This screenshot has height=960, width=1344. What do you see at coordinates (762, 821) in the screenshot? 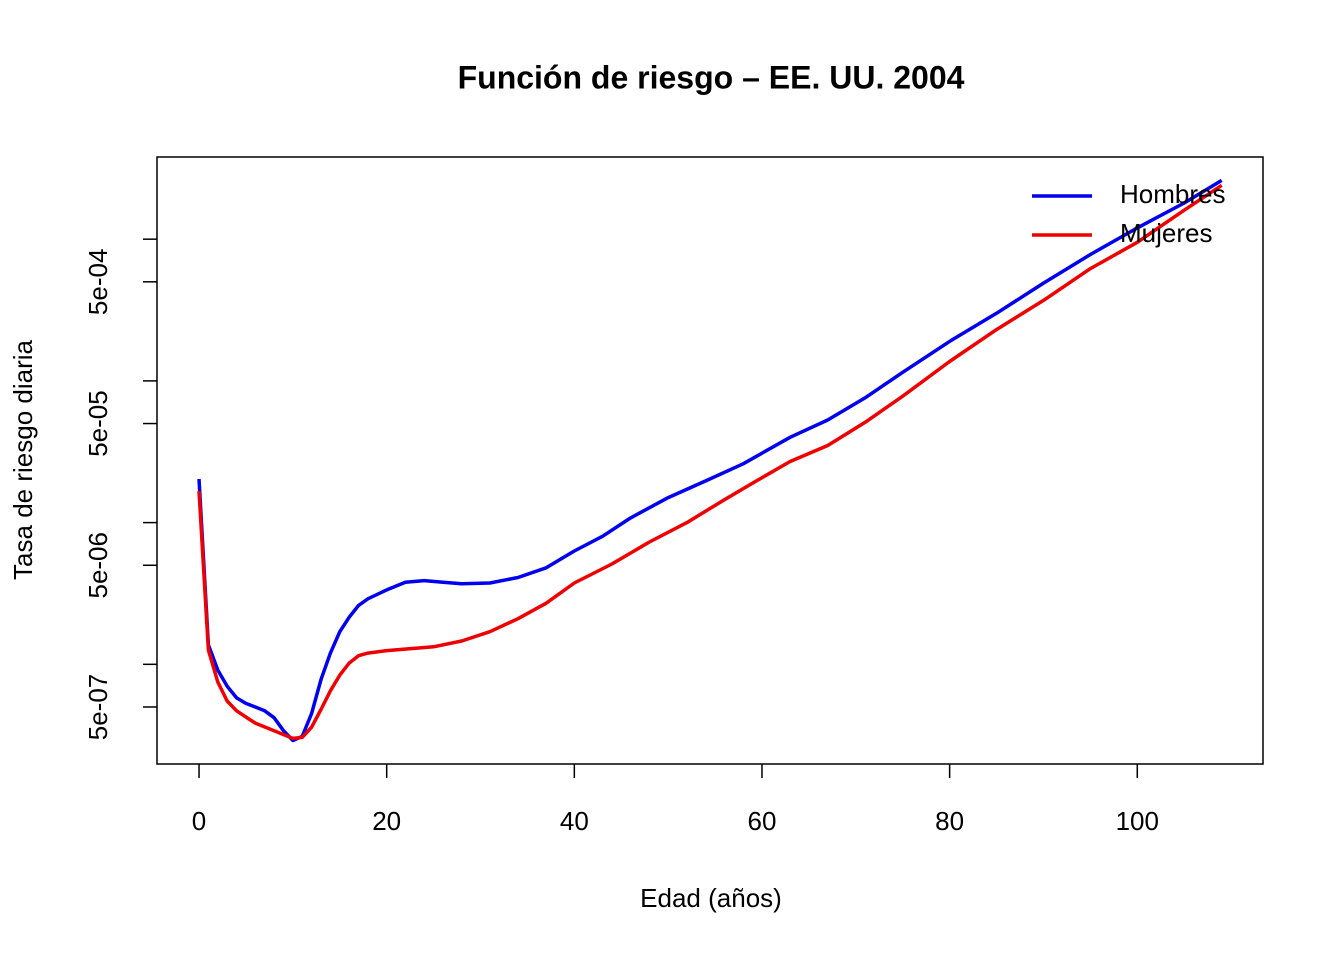
I see `x-tick-label: 60` at bounding box center [762, 821].